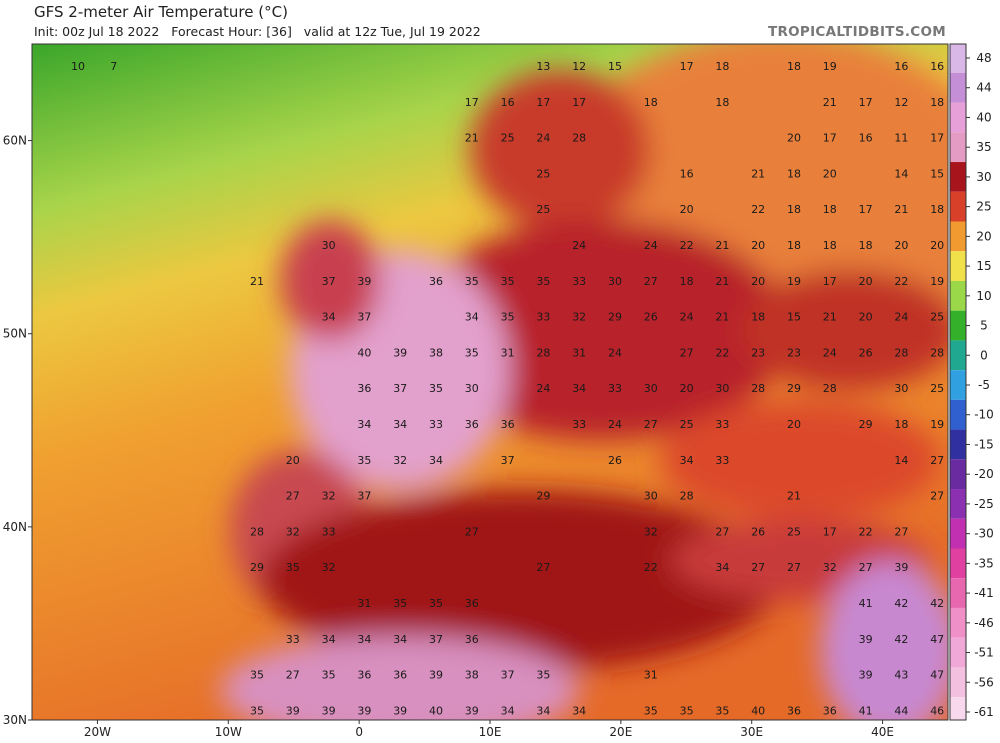  I want to click on colorbar-label: -25, so click(984, 504).